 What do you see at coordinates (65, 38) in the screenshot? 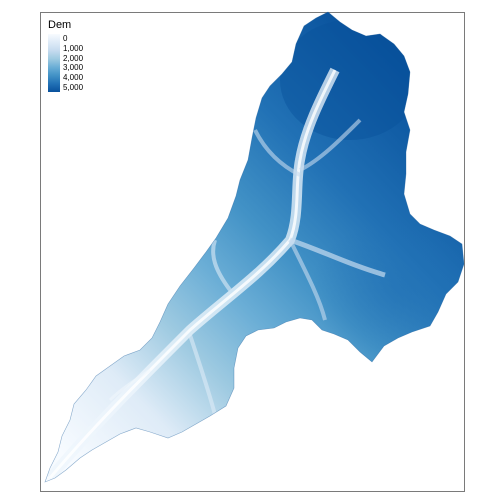
I see `legend-label: 0` at bounding box center [65, 38].